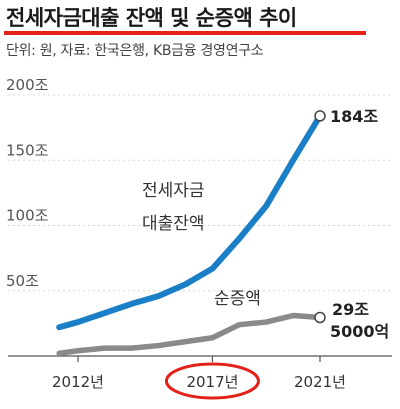 This screenshot has width=400, height=409. Describe the element at coordinates (237, 299) in the screenshot. I see `series-label: 순증액` at that location.